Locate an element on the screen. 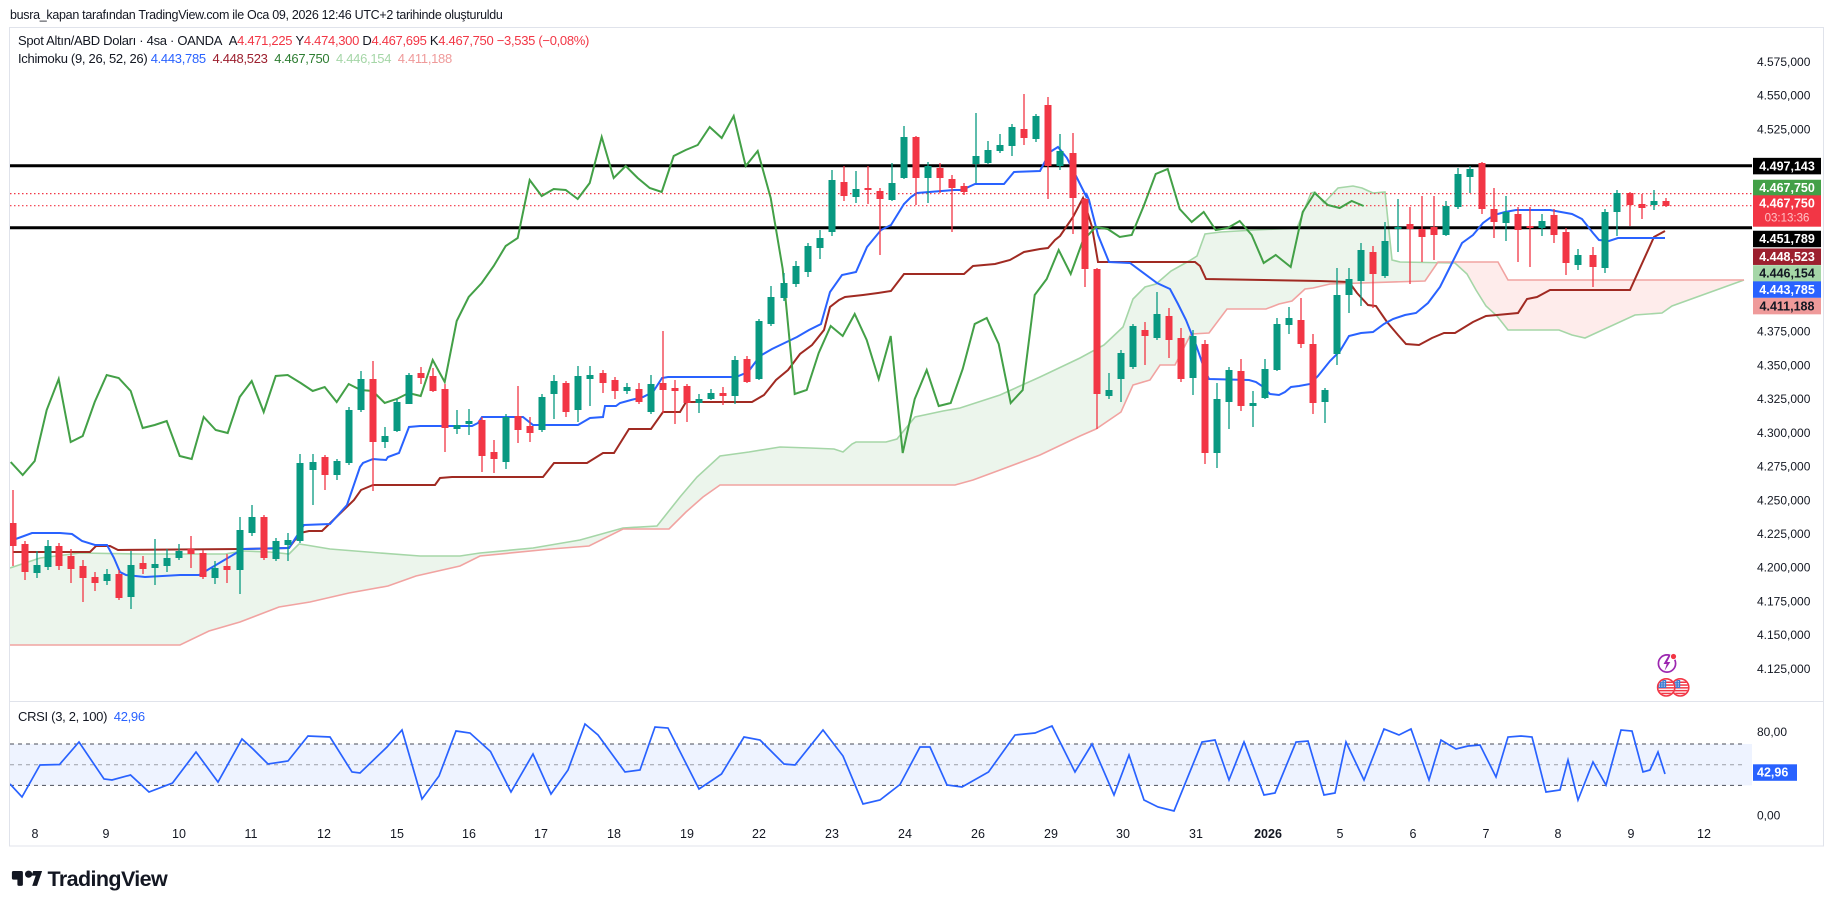 This screenshot has height=909, width=1835. svg-text: 03:13:36 is located at coordinates (1787, 219).